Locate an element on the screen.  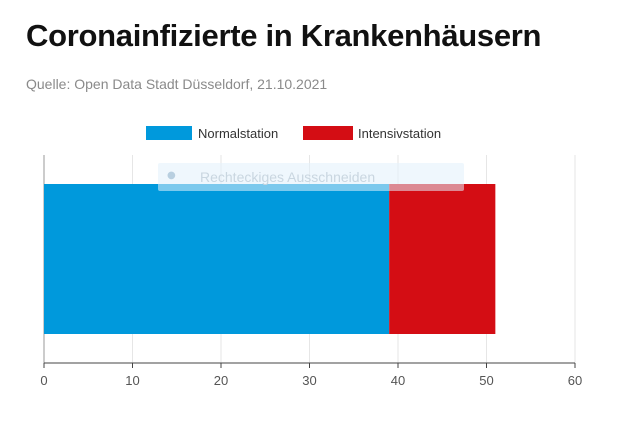
snip-tool-overlay: ● Rechteckiges Ausschneiden is located at coordinates (311, 177).